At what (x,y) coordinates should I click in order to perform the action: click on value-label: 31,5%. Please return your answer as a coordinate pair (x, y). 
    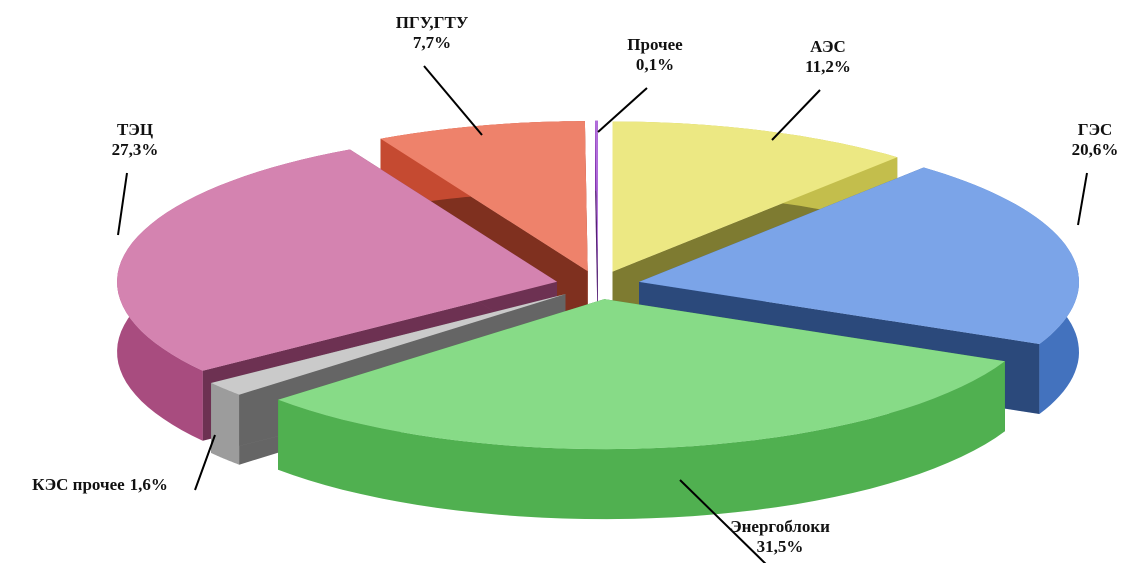
    Looking at the image, I should click on (780, 546).